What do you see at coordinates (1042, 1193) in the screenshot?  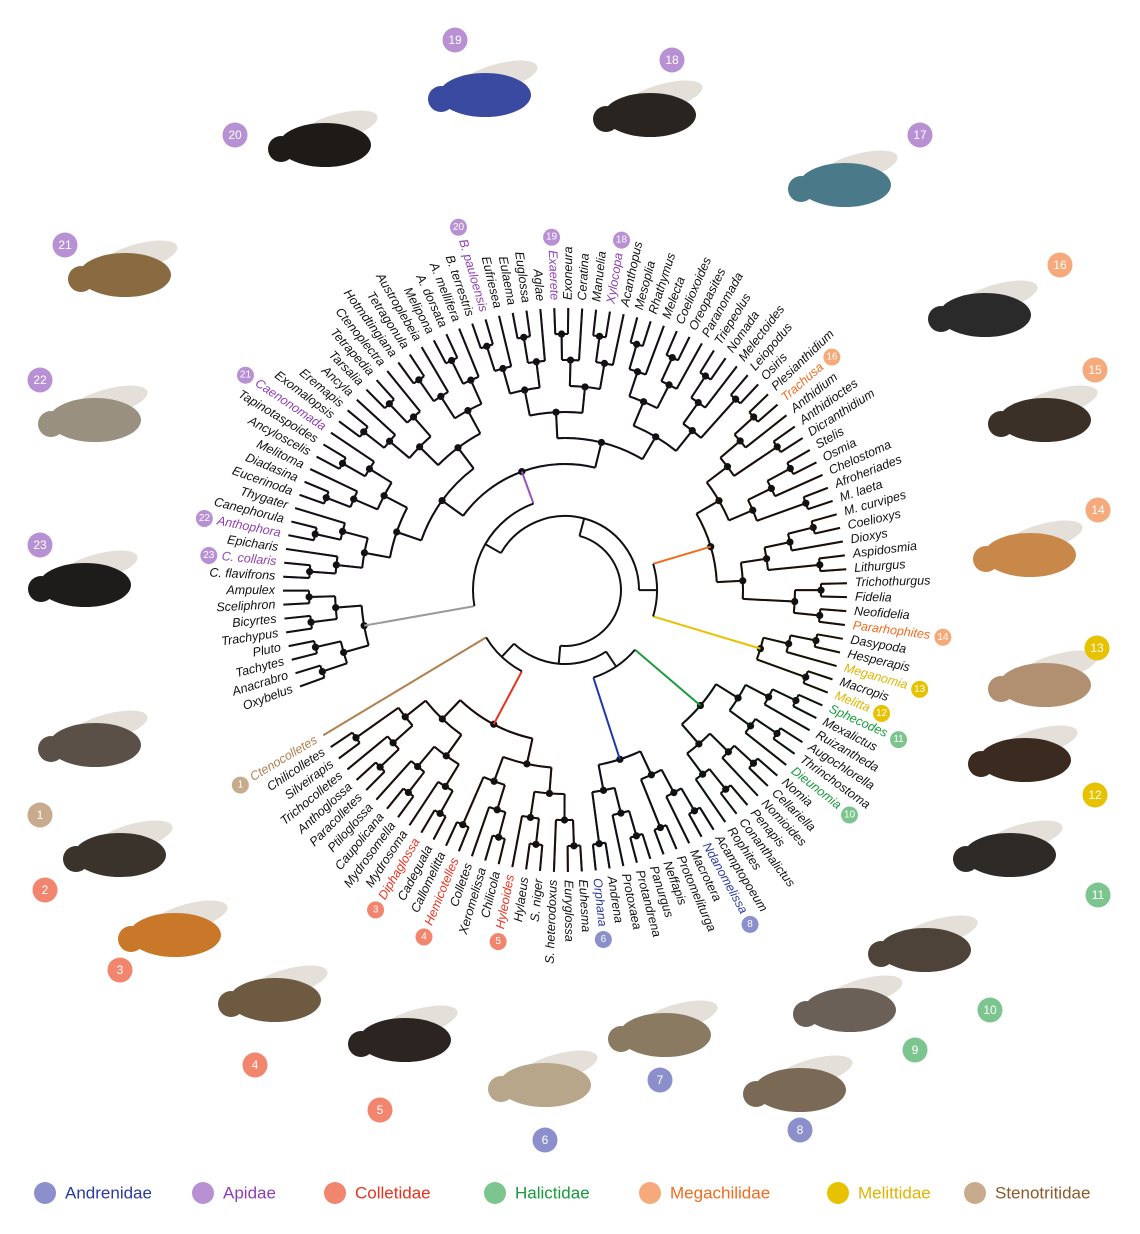 I see `legend-label: Stenotritidae` at bounding box center [1042, 1193].